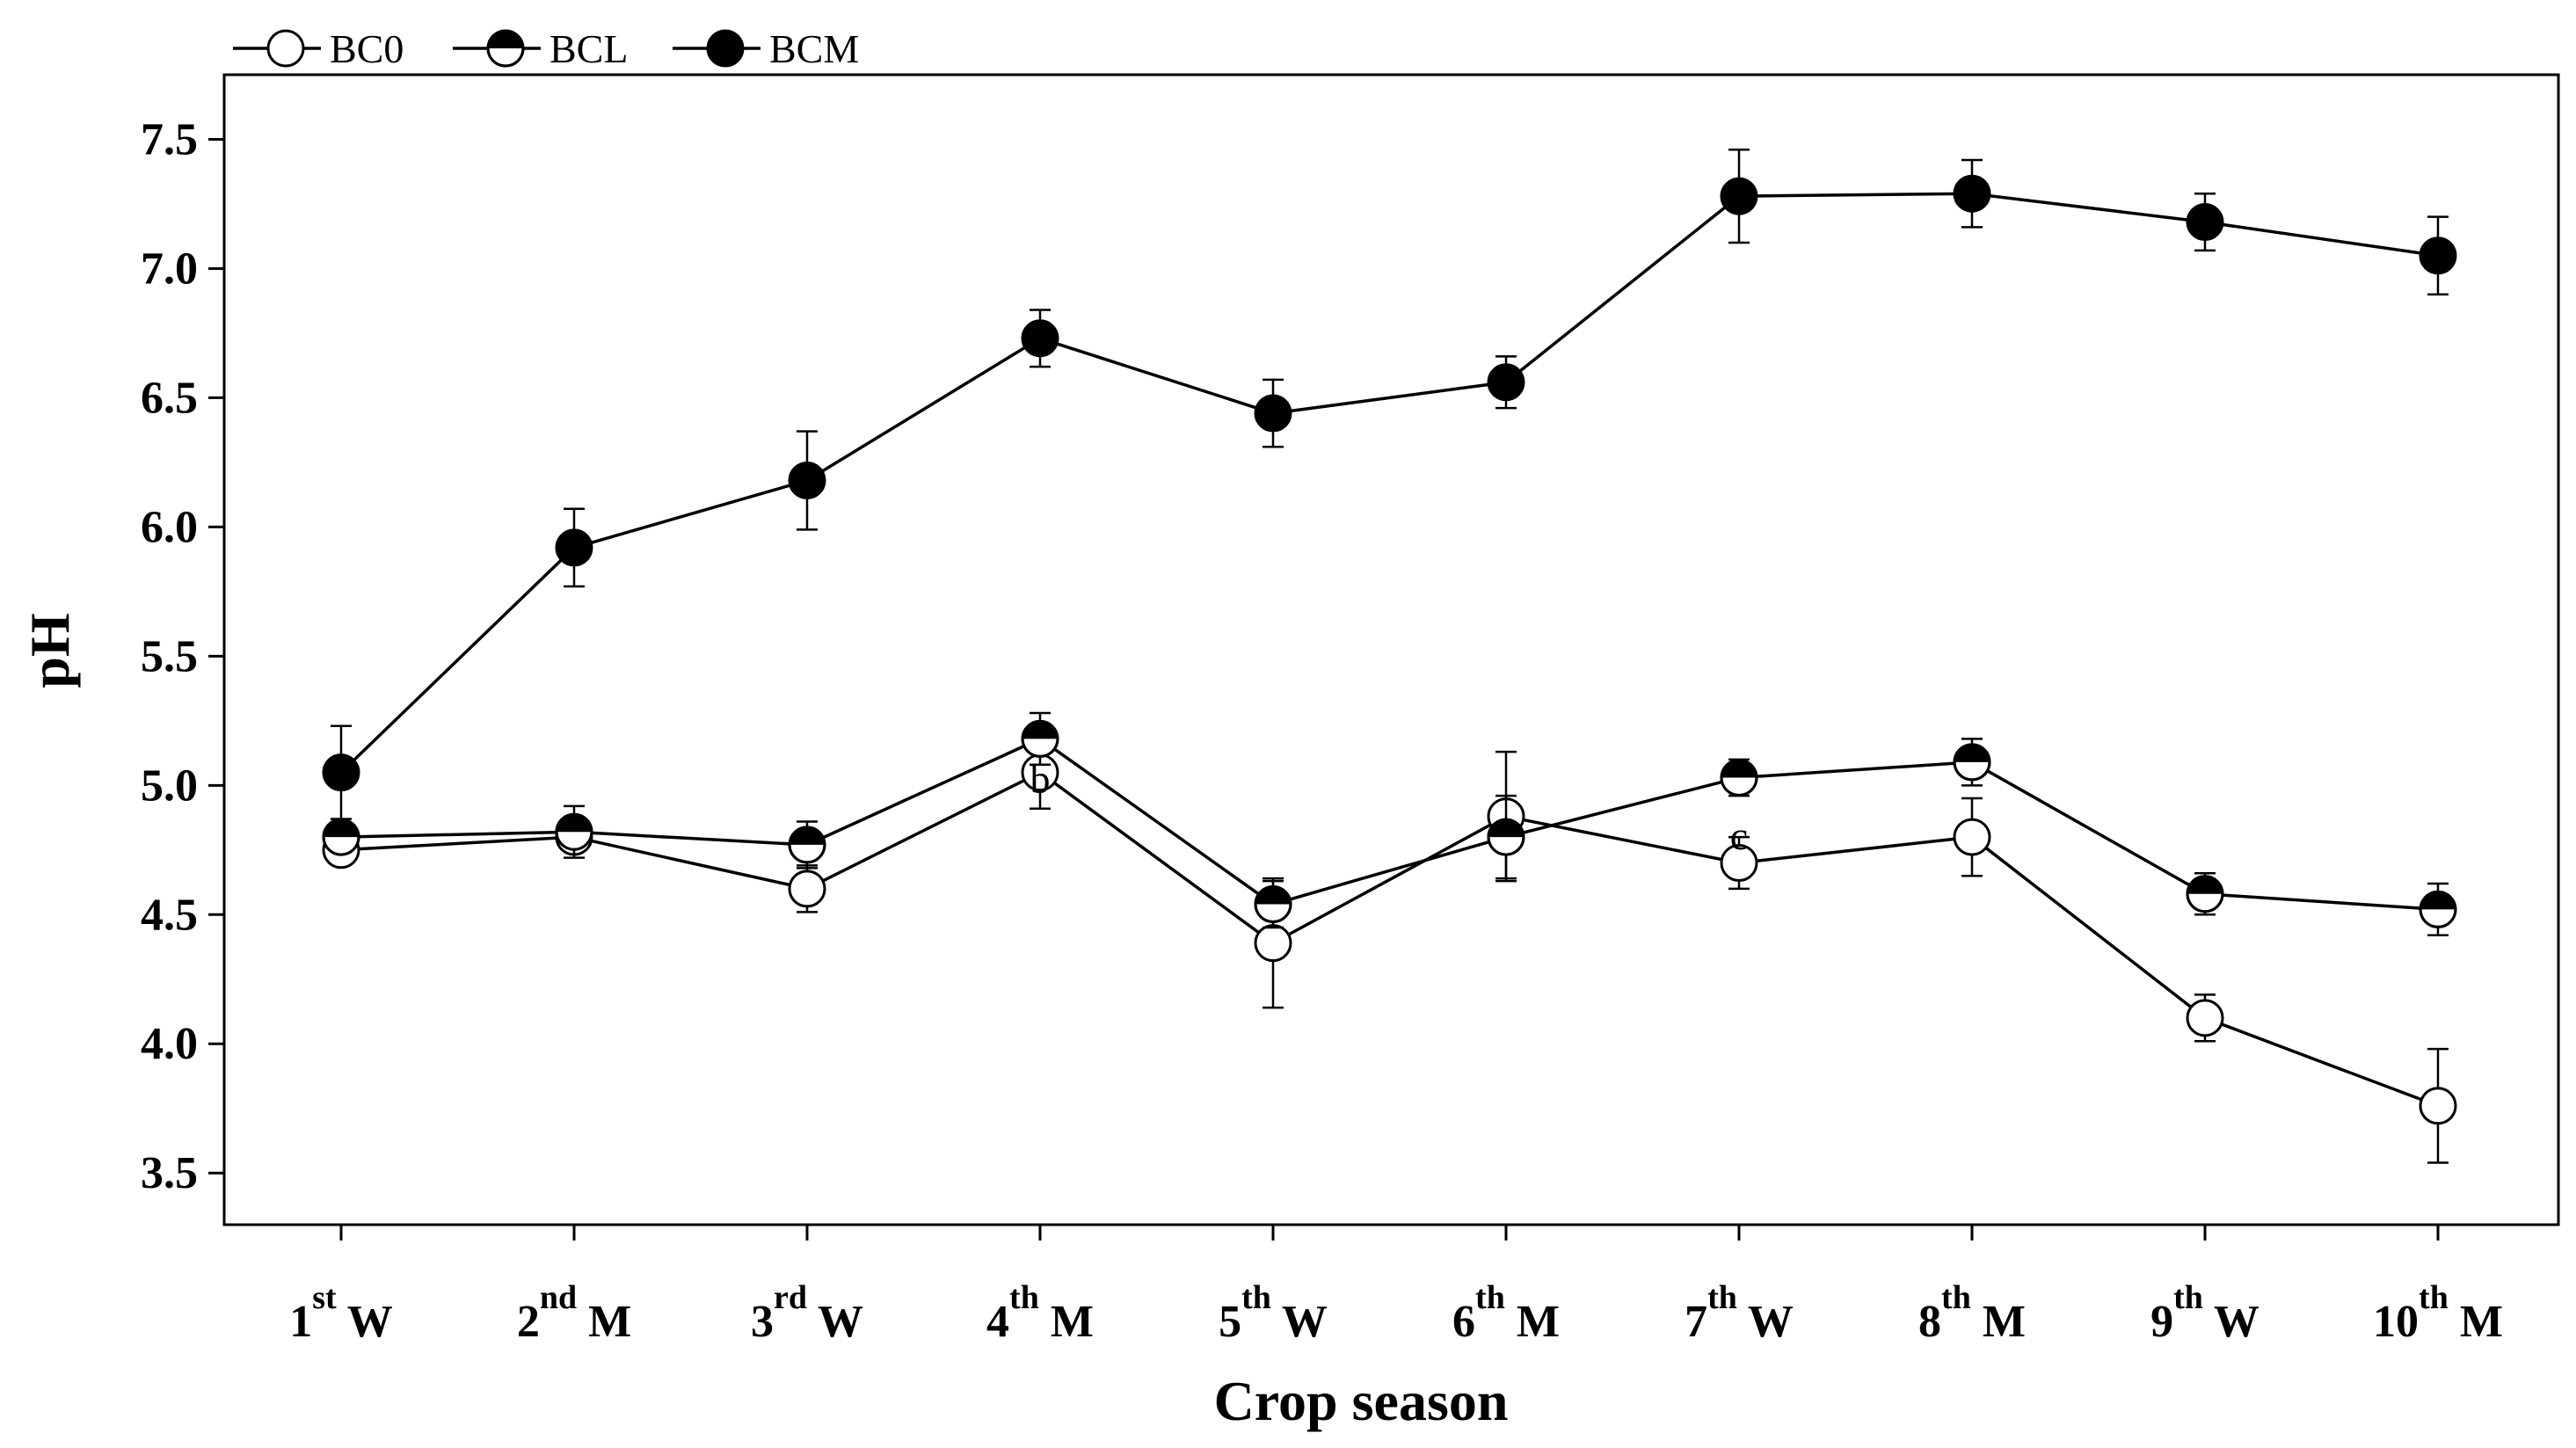 The width and height of the screenshot is (2576, 1448). Describe the element at coordinates (1040, 779) in the screenshot. I see `annotation-letter: b` at that location.